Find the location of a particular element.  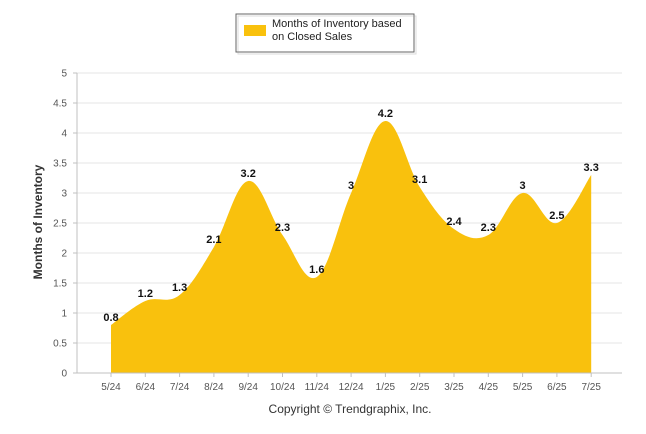

x-tick-label: 6/24 is located at coordinates (146, 387).